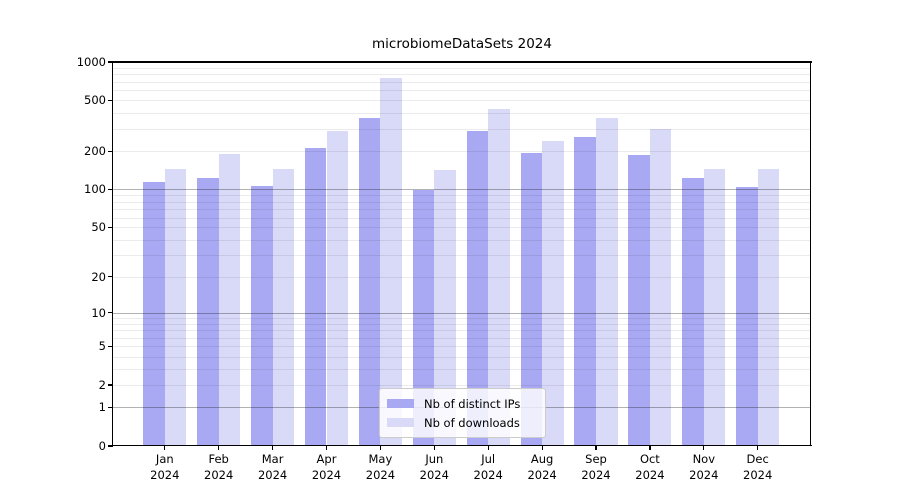 This screenshot has width=900, height=500. What do you see at coordinates (747, 316) in the screenshot?
I see `bar-distinct-ips-dec` at bounding box center [747, 316].